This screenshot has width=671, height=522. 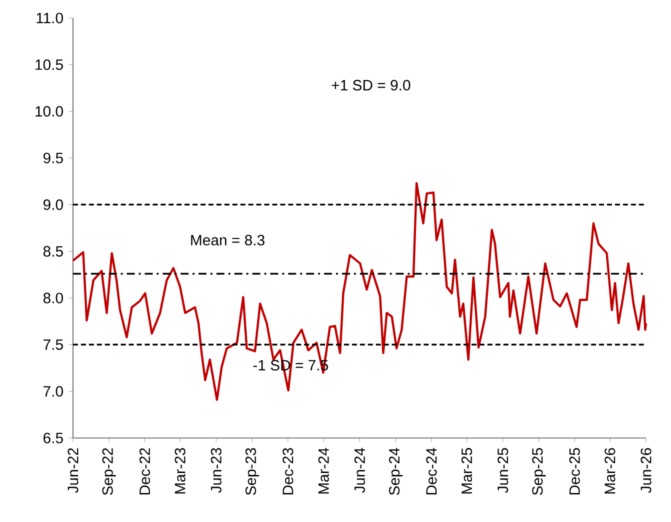 I want to click on x-tick-label: Dec-23, so click(x=288, y=471).